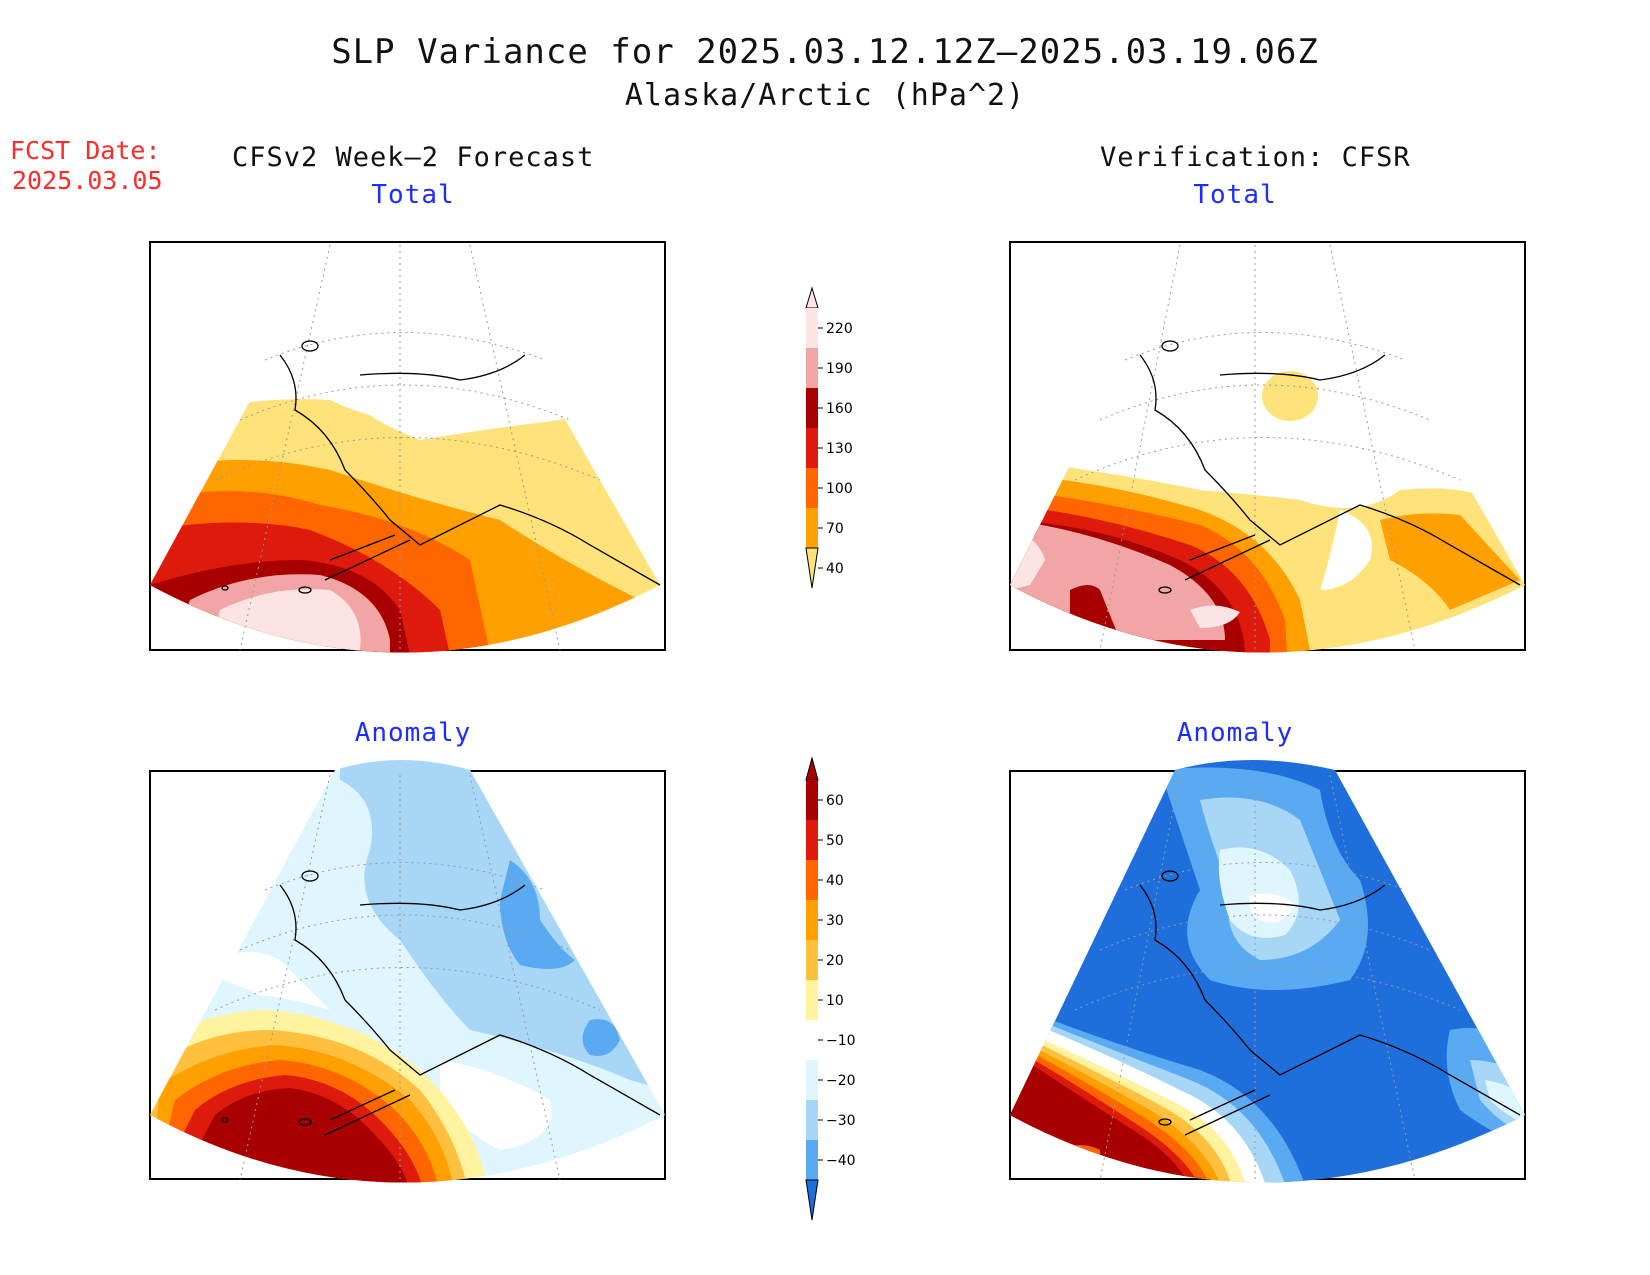 This screenshot has height=1275, width=1650. I want to click on colorbar-total-label: 40, so click(835, 569).